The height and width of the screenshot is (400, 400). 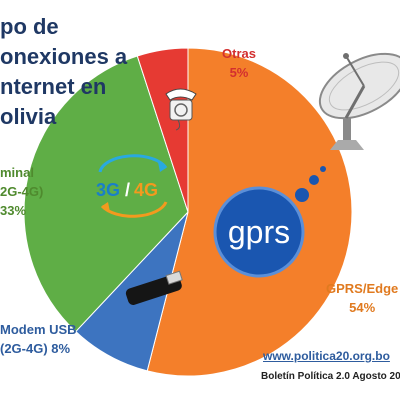 I want to click on 4g-text: 4G, so click(x=146, y=190).